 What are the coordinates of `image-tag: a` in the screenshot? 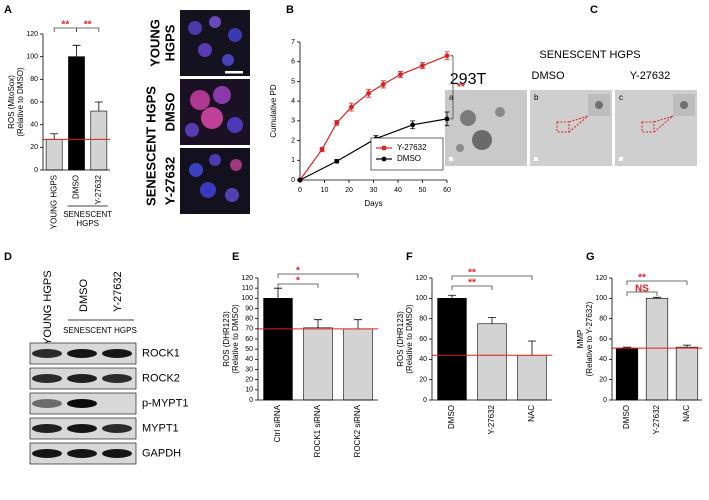 It's located at (451, 97).